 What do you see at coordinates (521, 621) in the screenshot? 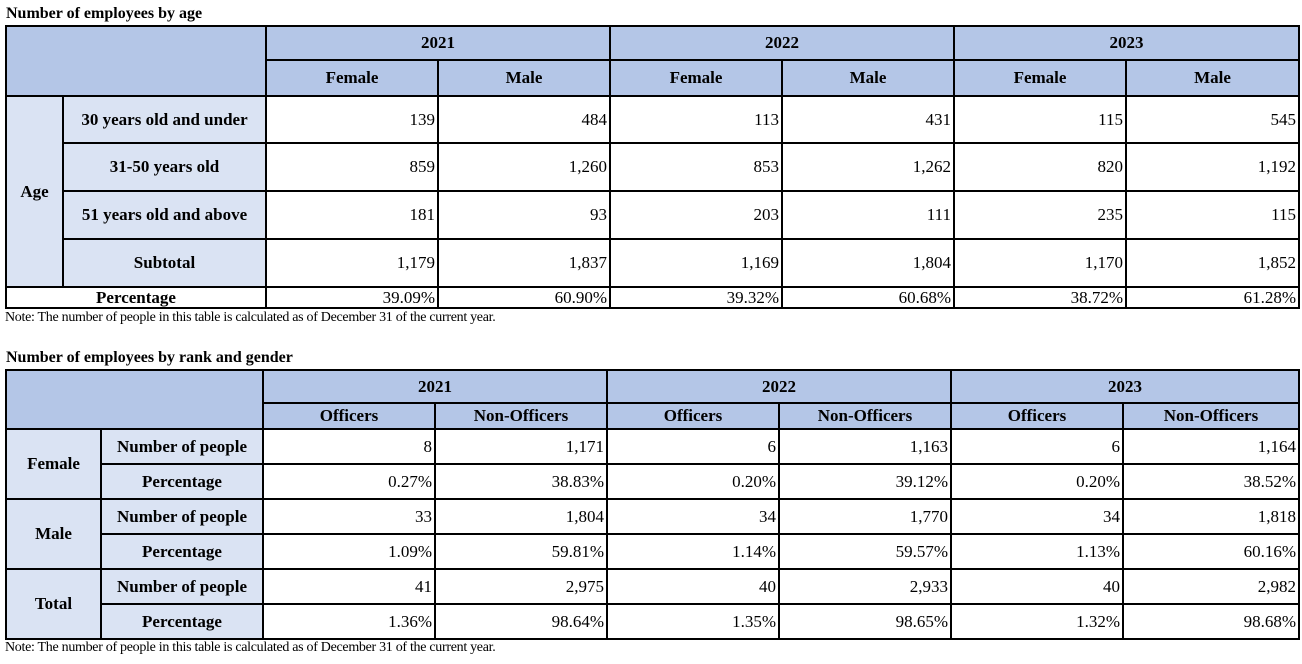
I see `value-cell: 98.64%` at bounding box center [521, 621].